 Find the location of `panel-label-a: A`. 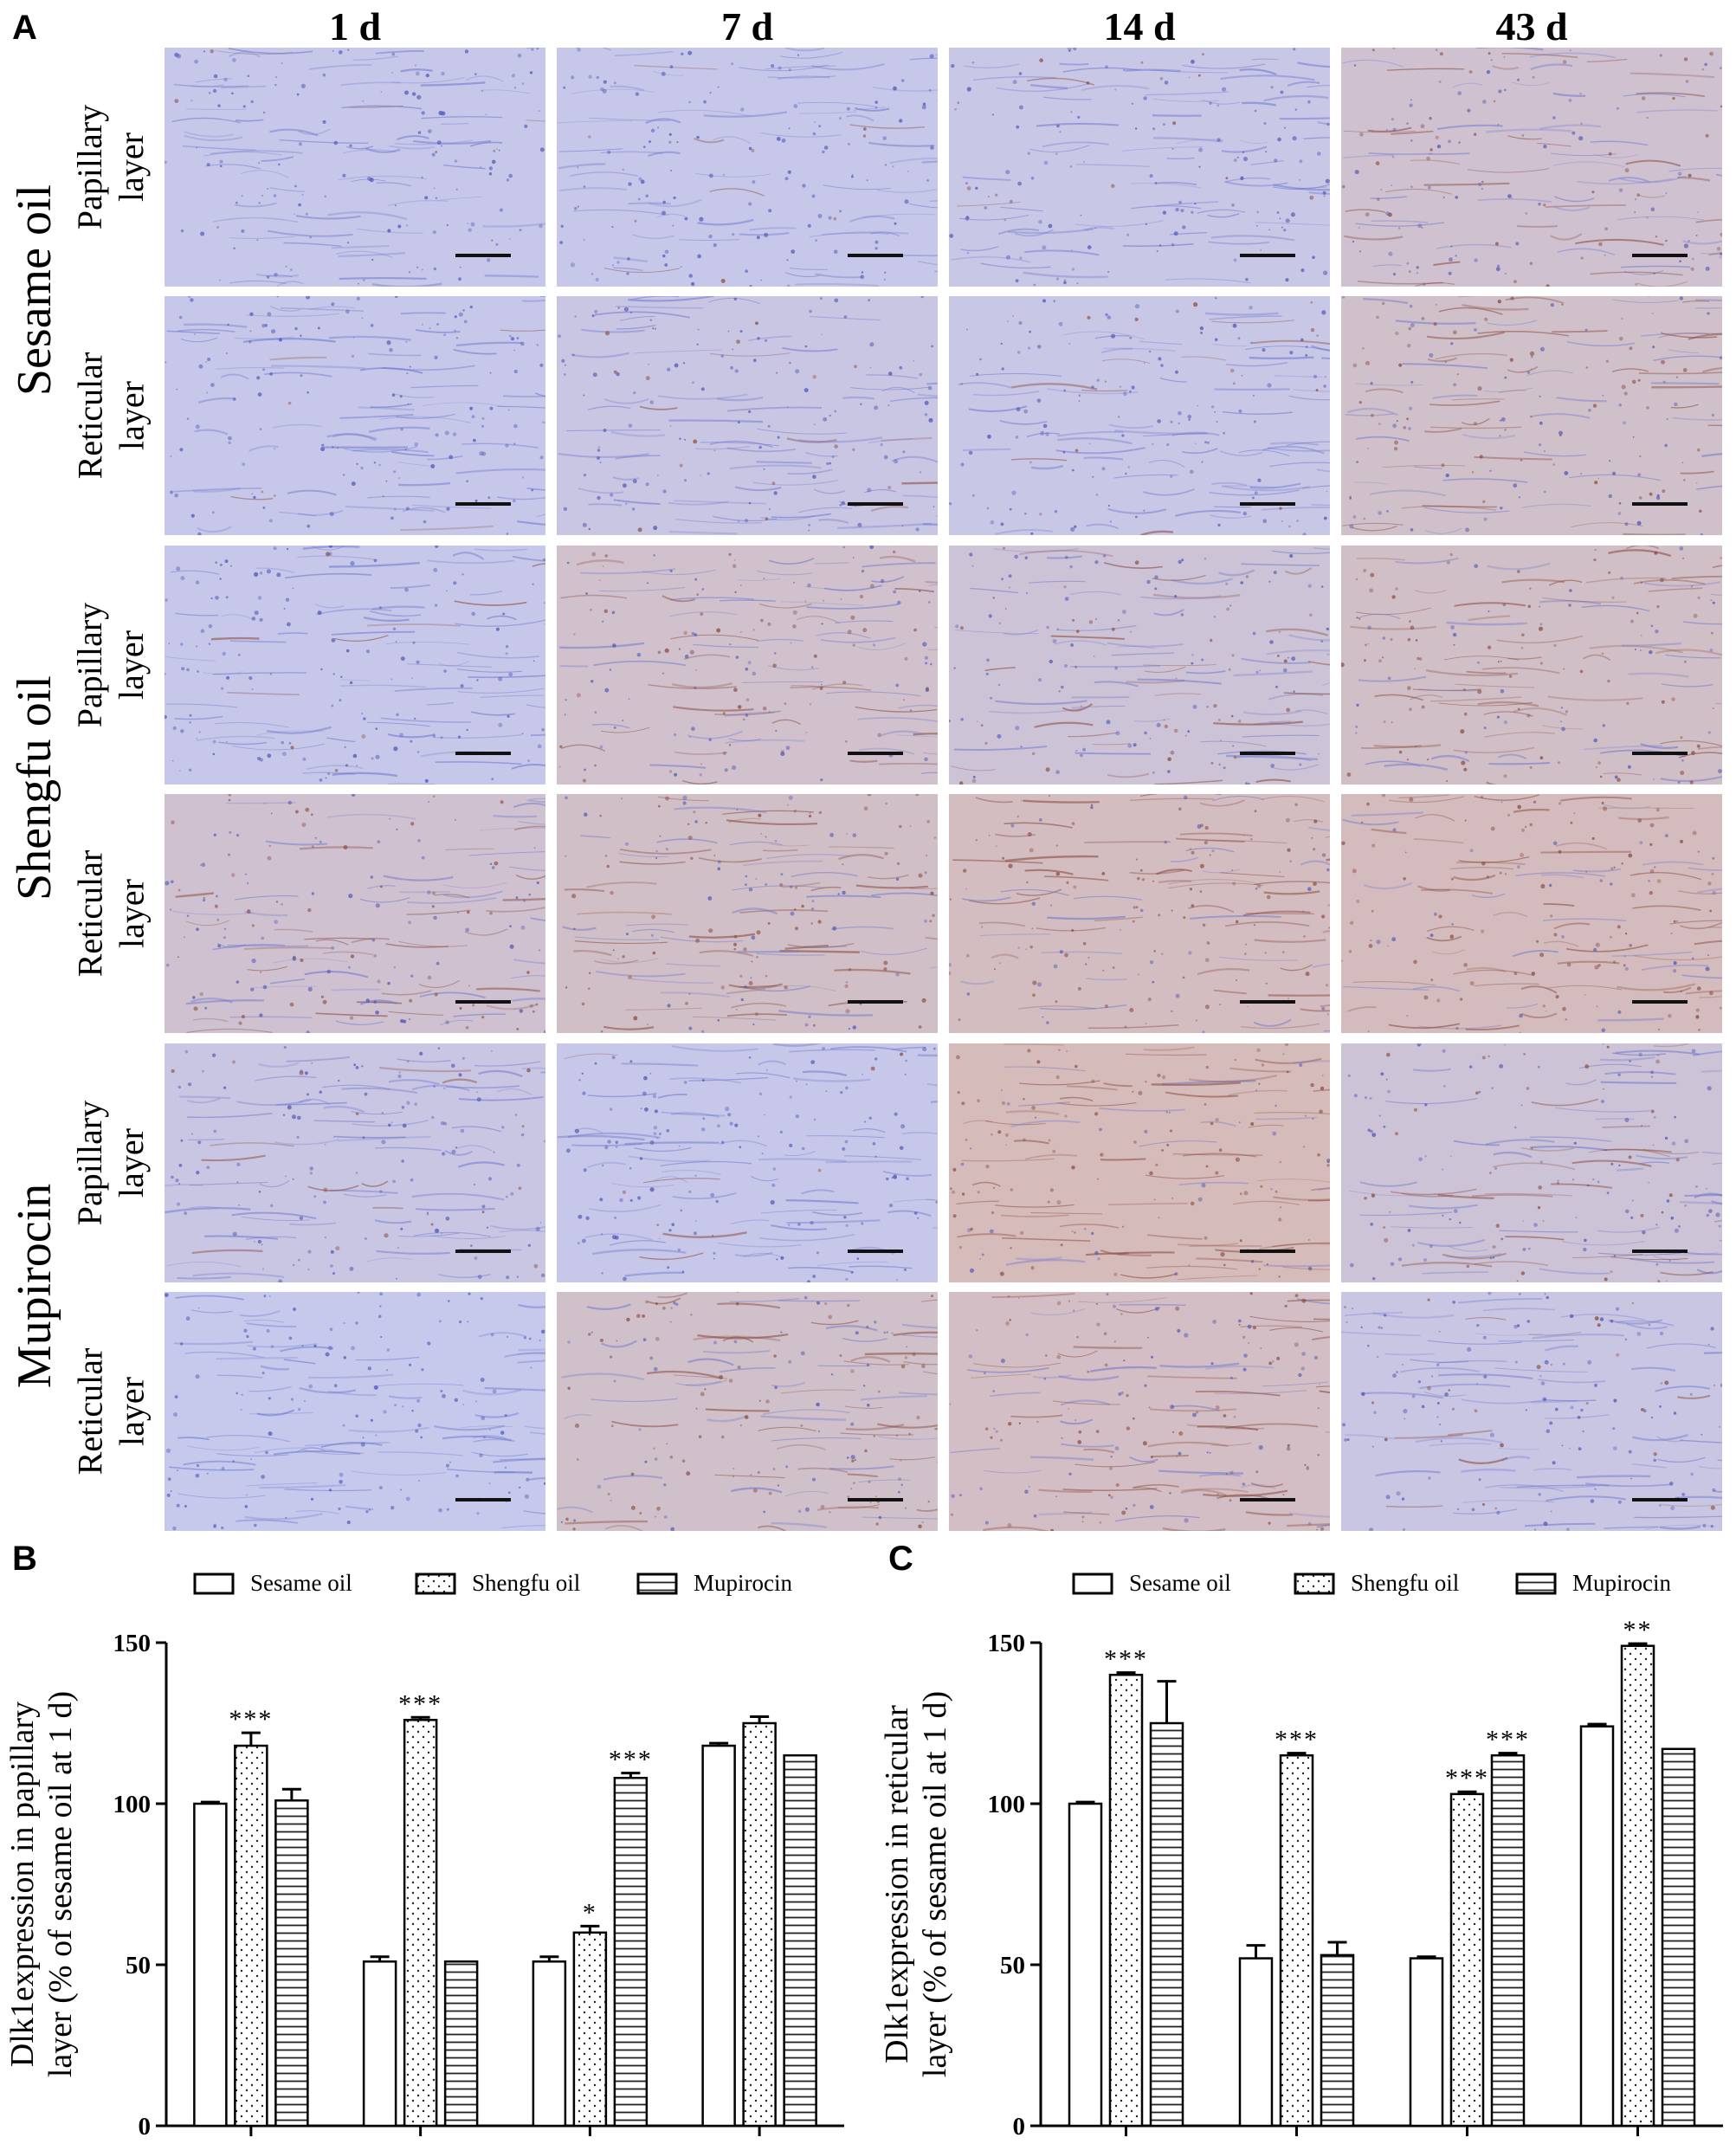

panel-label-a: A is located at coordinates (24, 28).